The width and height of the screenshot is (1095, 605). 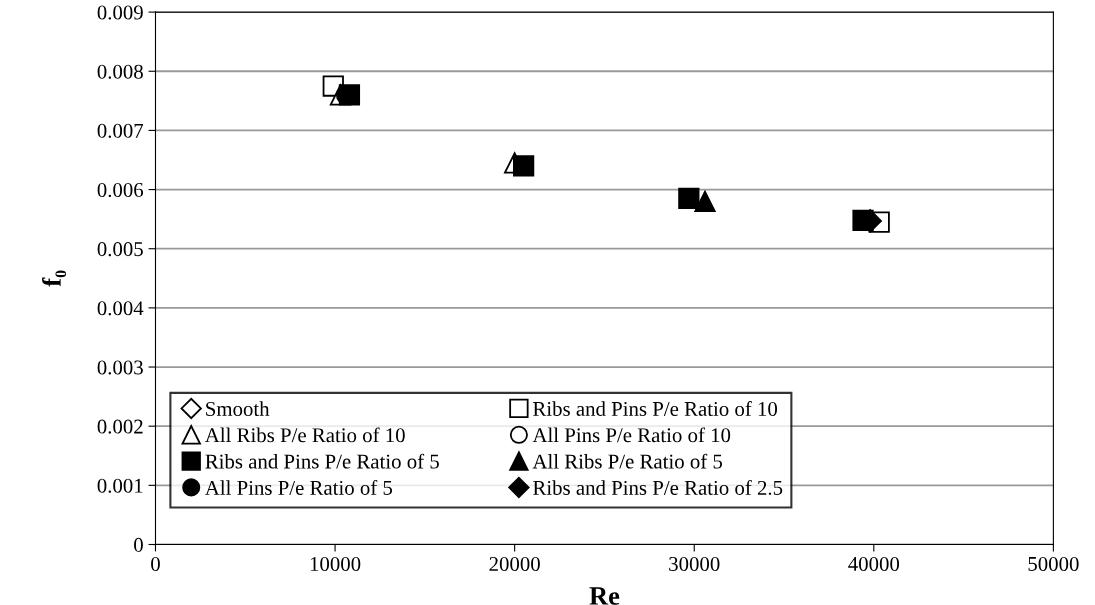 I want to click on legend-label: All Pins P/e Ratio of 10, so click(x=631, y=435).